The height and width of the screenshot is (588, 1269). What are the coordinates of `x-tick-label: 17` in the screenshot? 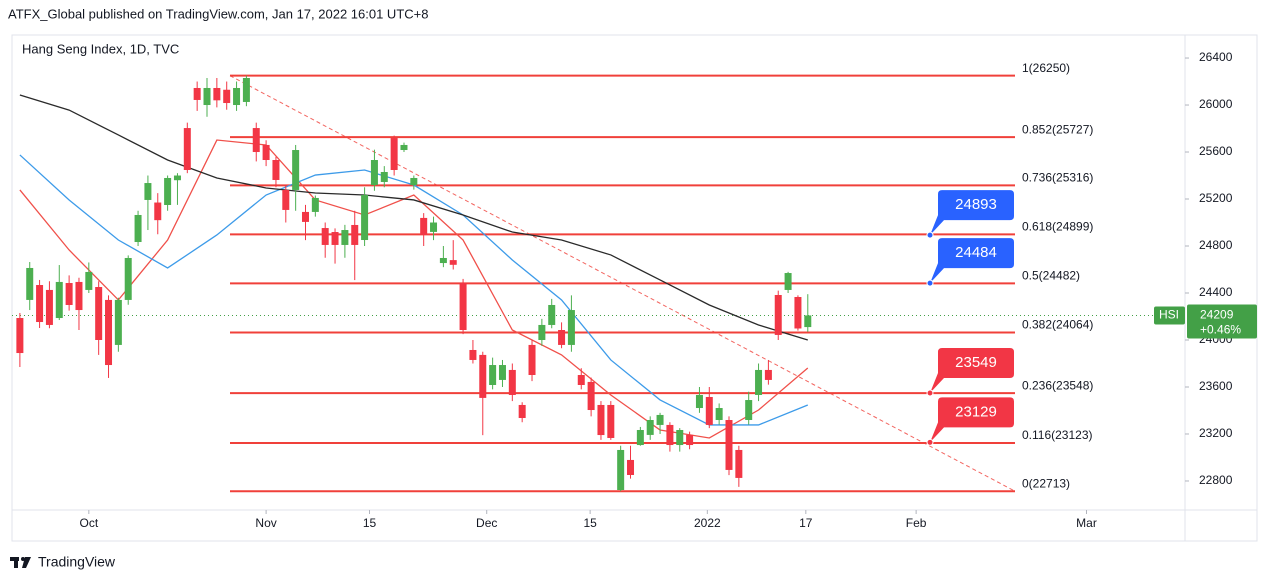 It's located at (806, 523).